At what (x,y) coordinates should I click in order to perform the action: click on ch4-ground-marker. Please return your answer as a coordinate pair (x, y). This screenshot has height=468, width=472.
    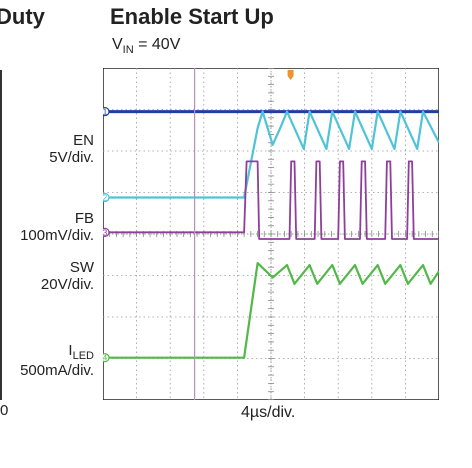
    Looking at the image, I should click on (106, 358).